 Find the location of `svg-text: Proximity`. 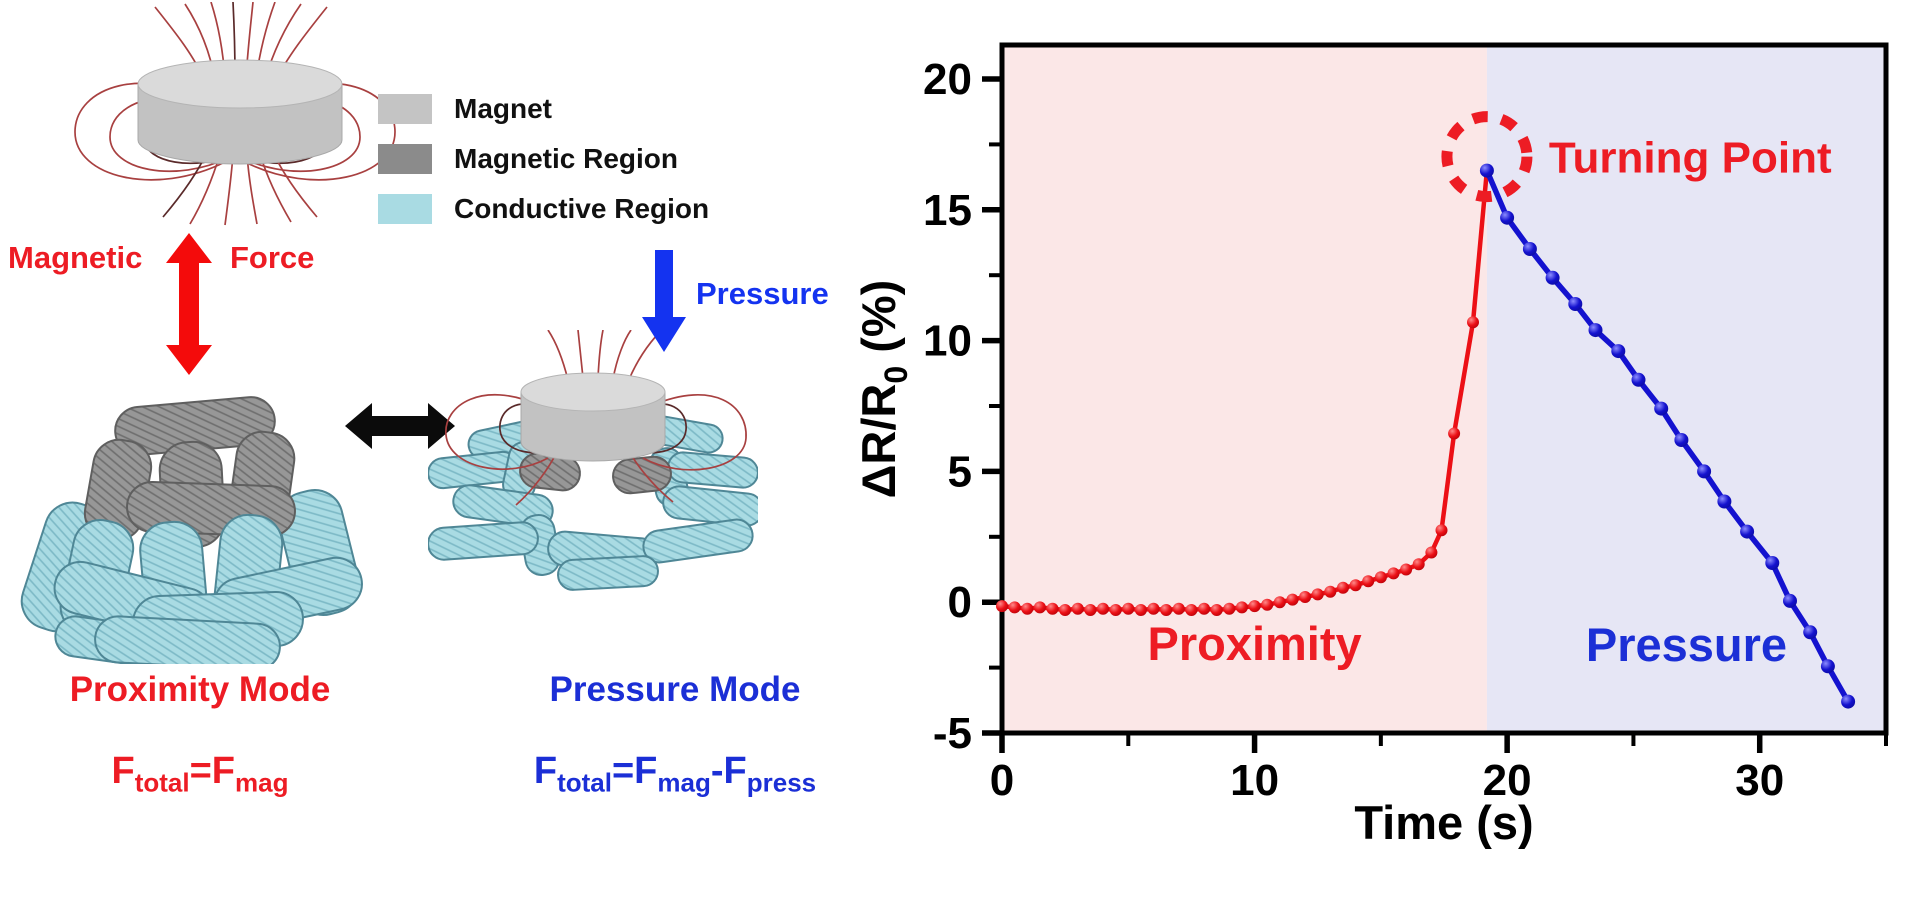

svg-text: Proximity is located at coordinates (1254, 643).